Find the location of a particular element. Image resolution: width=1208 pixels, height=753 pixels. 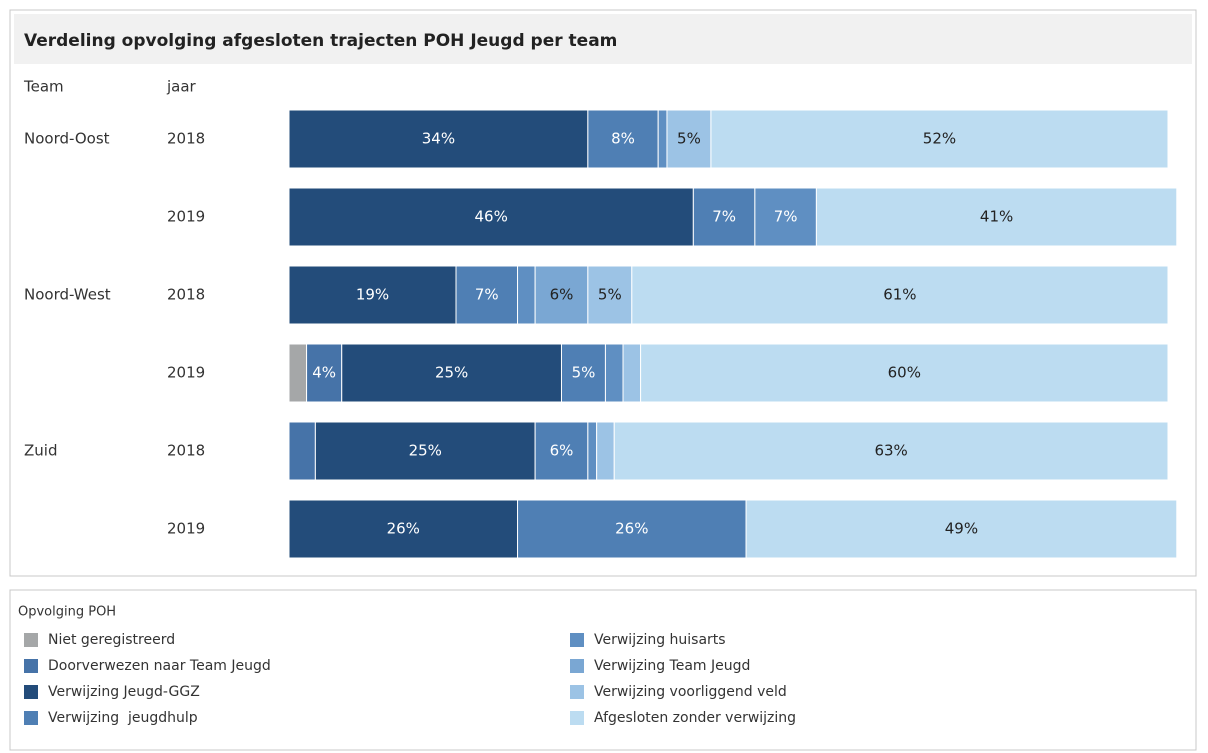

value-label: 19% is located at coordinates (372, 295).